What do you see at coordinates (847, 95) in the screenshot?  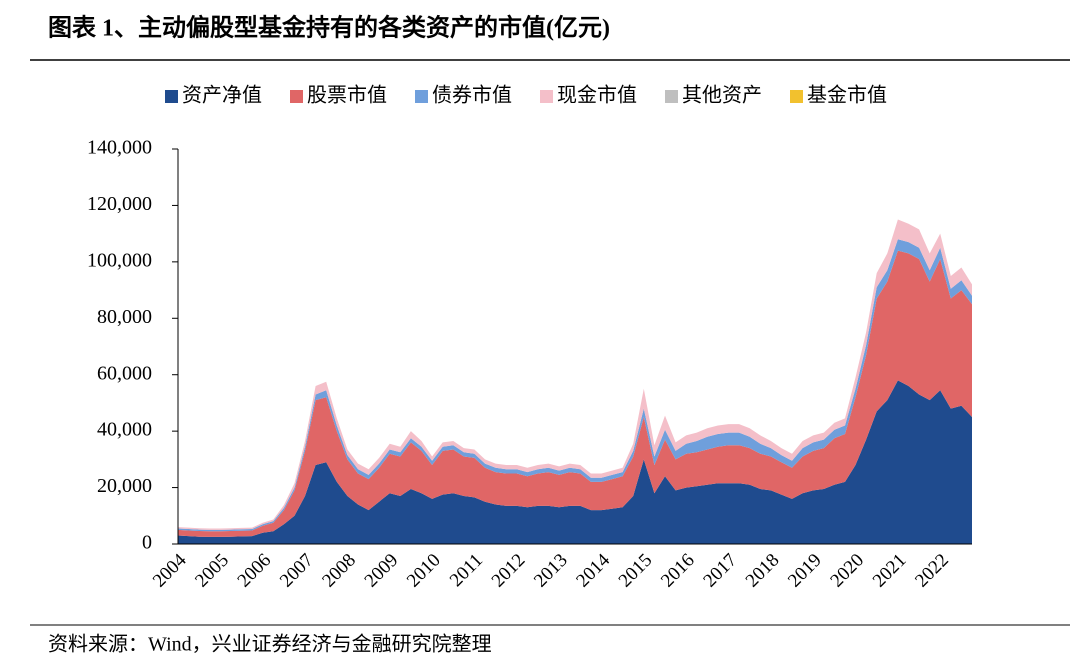 I see `legend-label: 基金市值` at bounding box center [847, 95].